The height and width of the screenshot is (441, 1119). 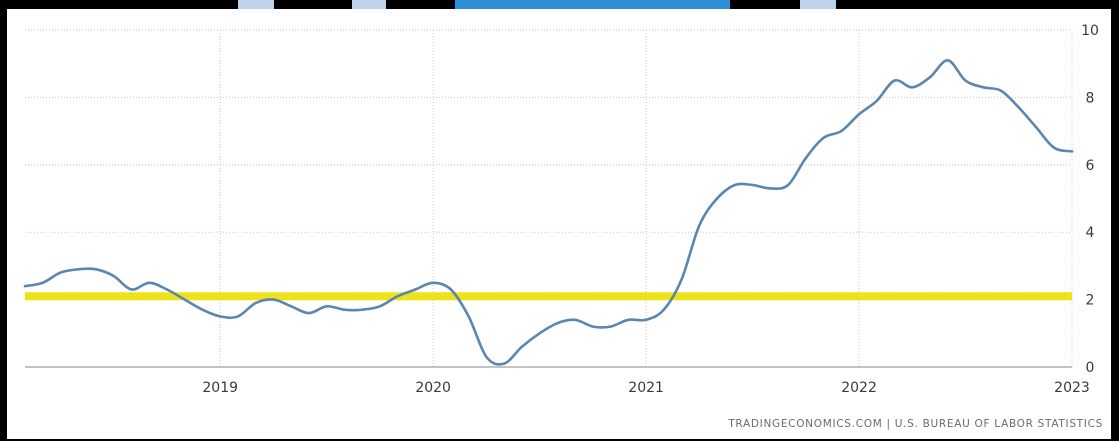 I want to click on y-tick-label: 2, so click(x=1090, y=301).